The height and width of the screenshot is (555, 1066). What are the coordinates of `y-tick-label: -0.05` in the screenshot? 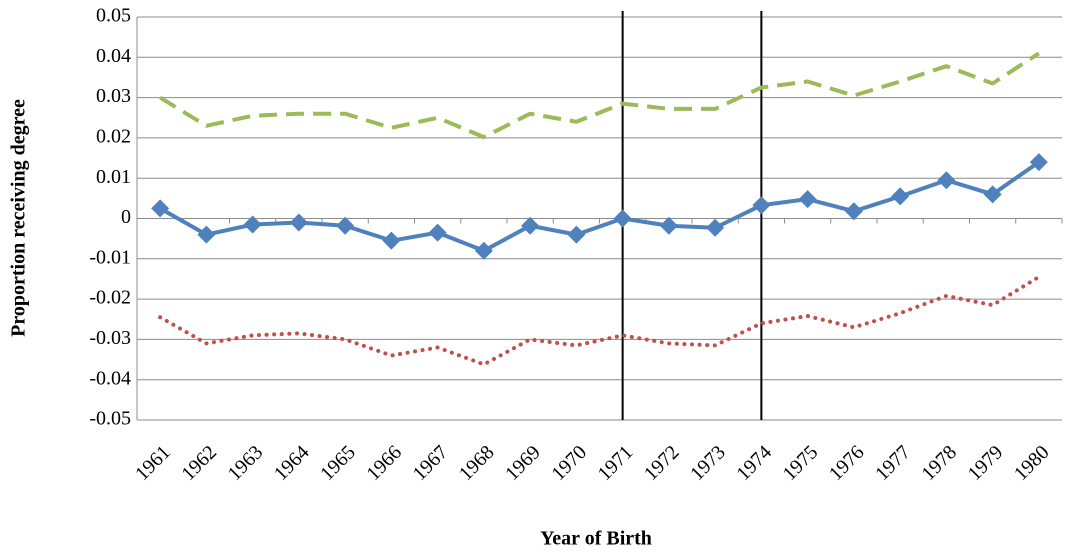 It's located at (110, 419).